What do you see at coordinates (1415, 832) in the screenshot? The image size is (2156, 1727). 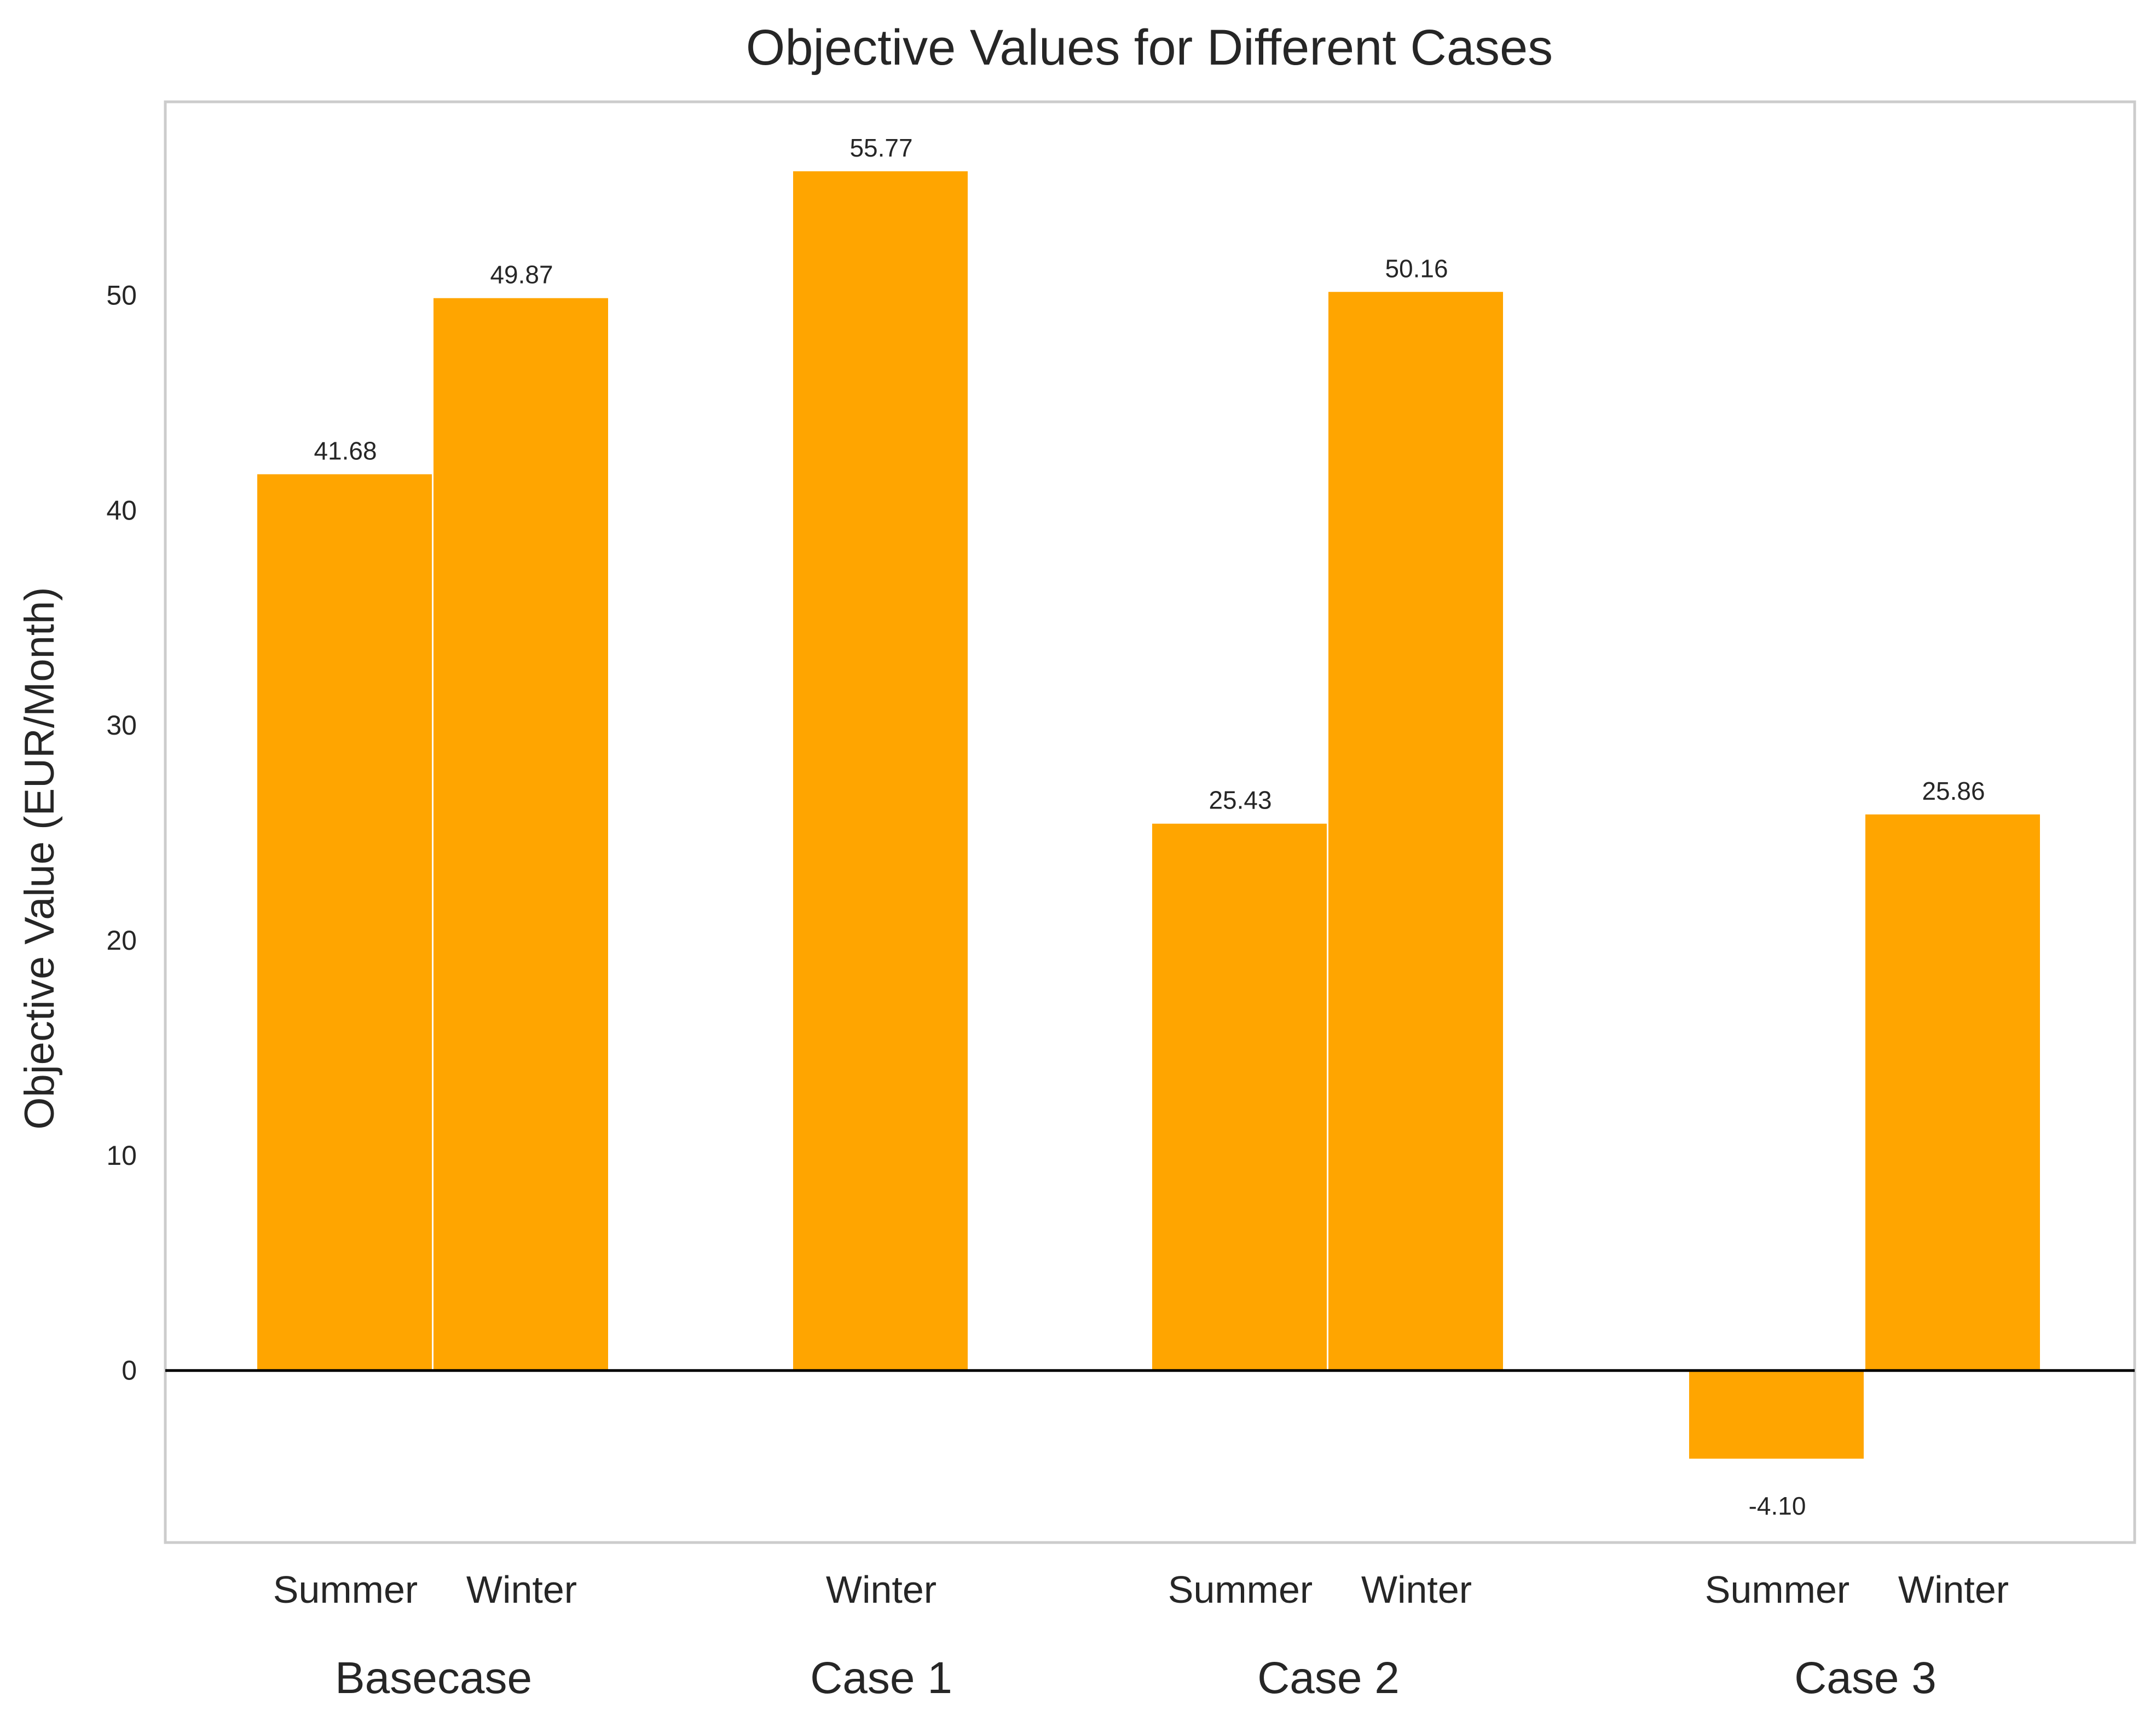 I see `bar-case-2-winter` at bounding box center [1415, 832].